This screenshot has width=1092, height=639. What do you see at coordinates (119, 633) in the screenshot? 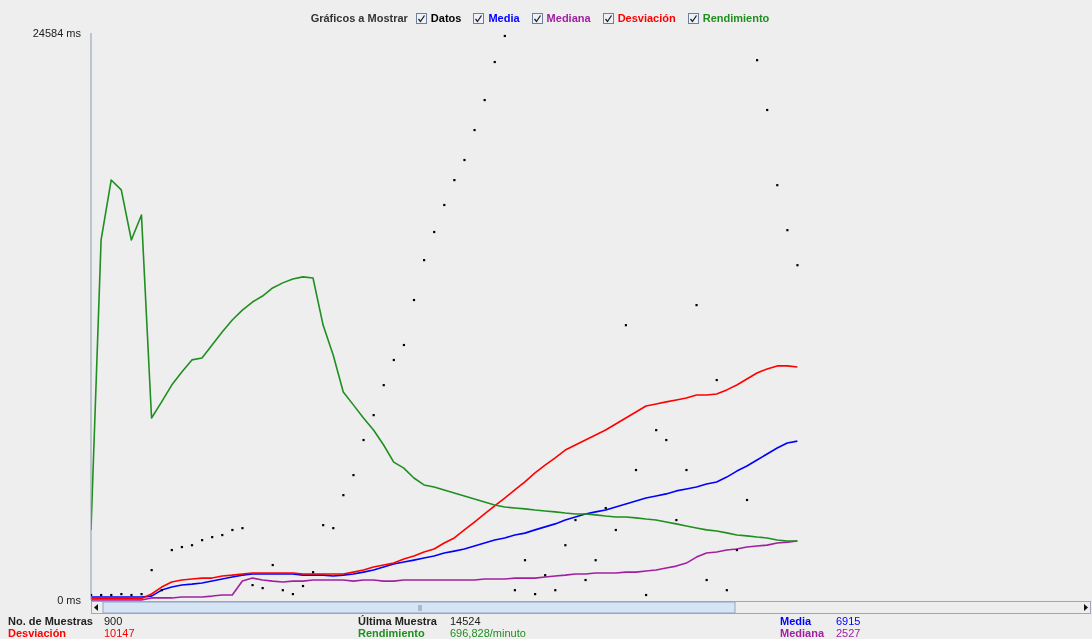
I see `text: 10147` at bounding box center [119, 633].